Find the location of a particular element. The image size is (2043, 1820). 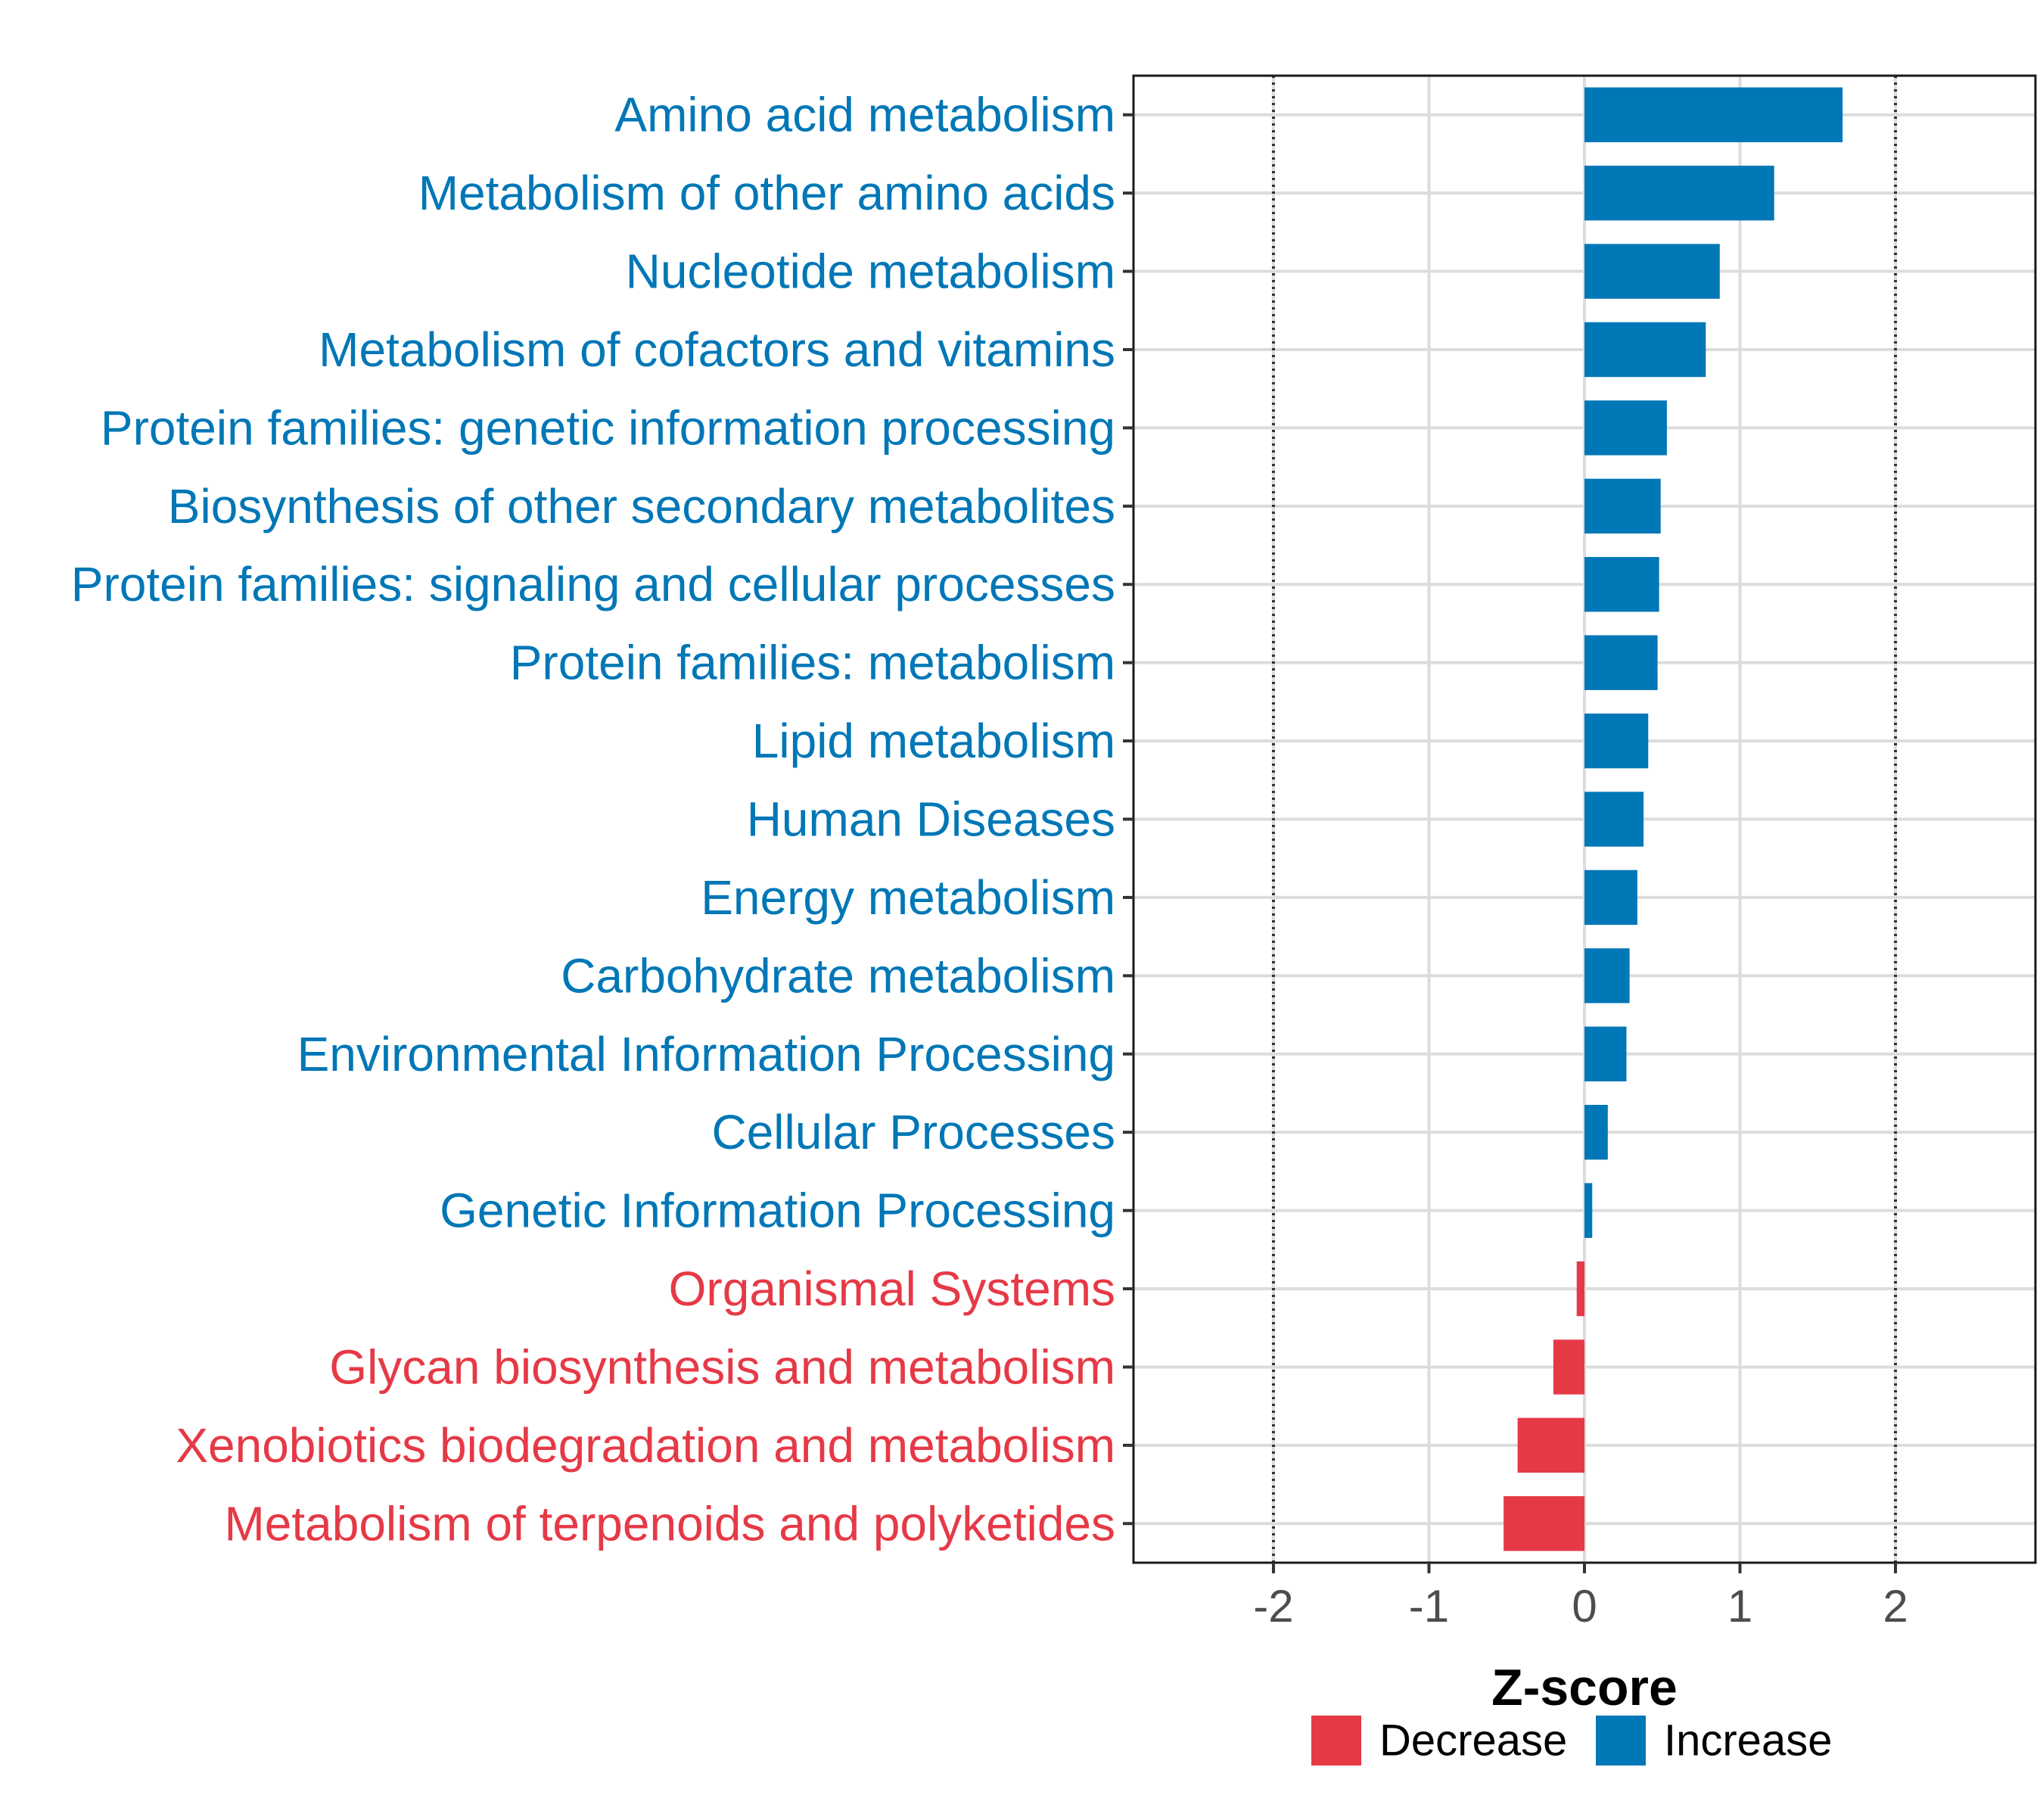

x-axis-ticks: -2 -1 0 1 2 is located at coordinates (1581, 1597).